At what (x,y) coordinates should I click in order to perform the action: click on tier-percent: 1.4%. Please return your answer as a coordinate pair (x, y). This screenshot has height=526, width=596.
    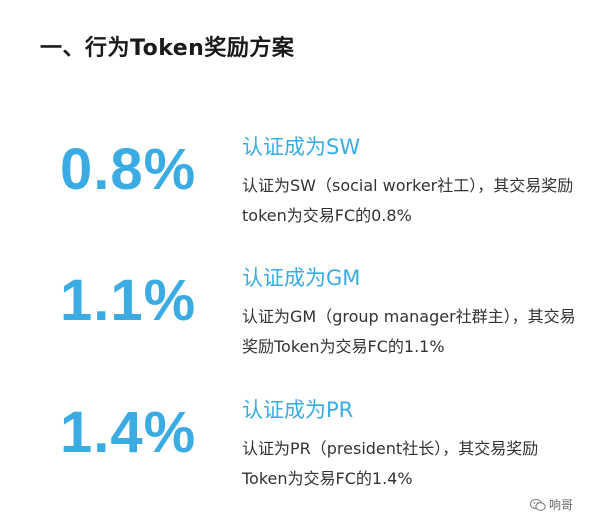
    Looking at the image, I should click on (128, 432).